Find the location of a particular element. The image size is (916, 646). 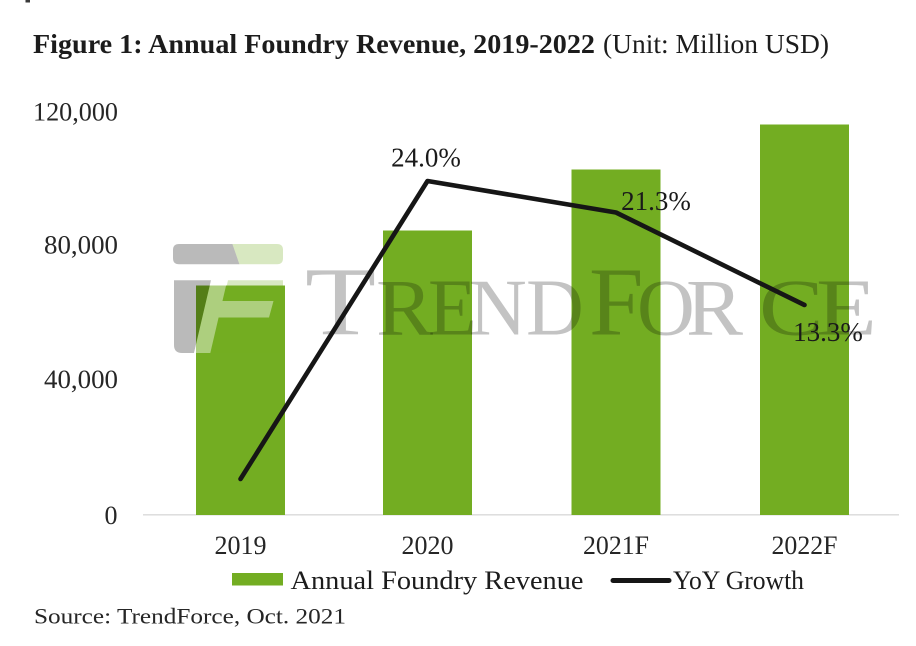

svg-text: 21.3% is located at coordinates (656, 201).